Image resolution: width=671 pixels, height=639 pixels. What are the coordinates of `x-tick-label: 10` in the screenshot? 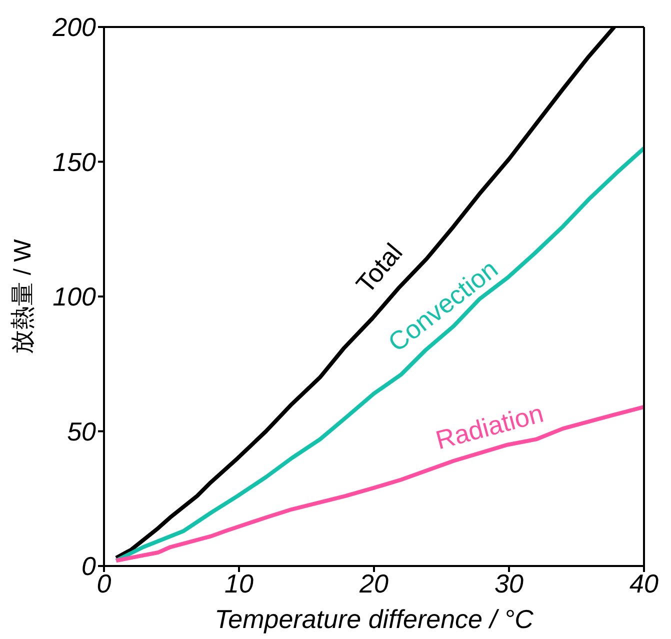 It's located at (239, 583).